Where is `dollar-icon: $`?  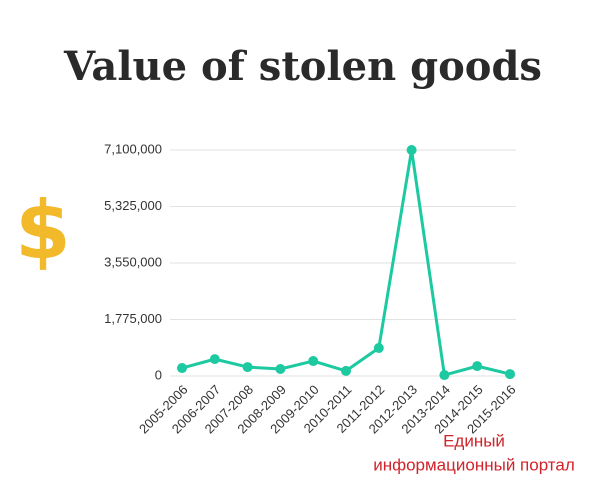
dollar-icon: $ is located at coordinates (43, 230).